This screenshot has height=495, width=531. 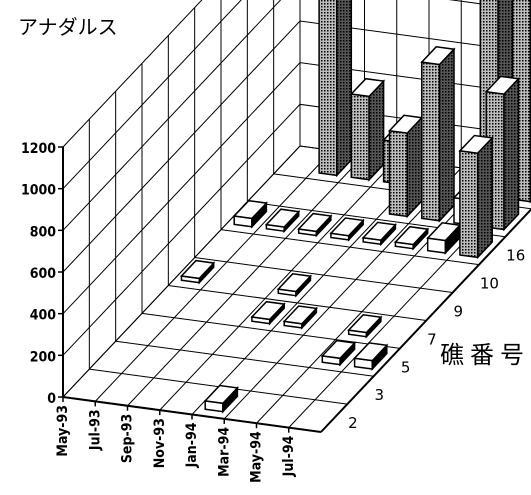 What do you see at coordinates (43, 316) in the screenshot?
I see `y-tick-label: 400` at bounding box center [43, 316].